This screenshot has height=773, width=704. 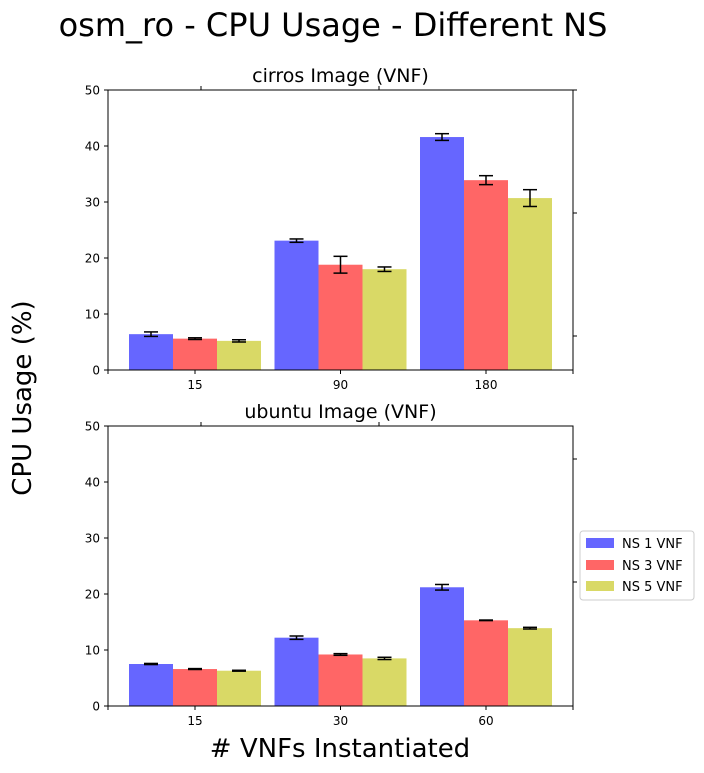 I want to click on subplot-title: cirros Image (VNF), so click(x=340, y=76).